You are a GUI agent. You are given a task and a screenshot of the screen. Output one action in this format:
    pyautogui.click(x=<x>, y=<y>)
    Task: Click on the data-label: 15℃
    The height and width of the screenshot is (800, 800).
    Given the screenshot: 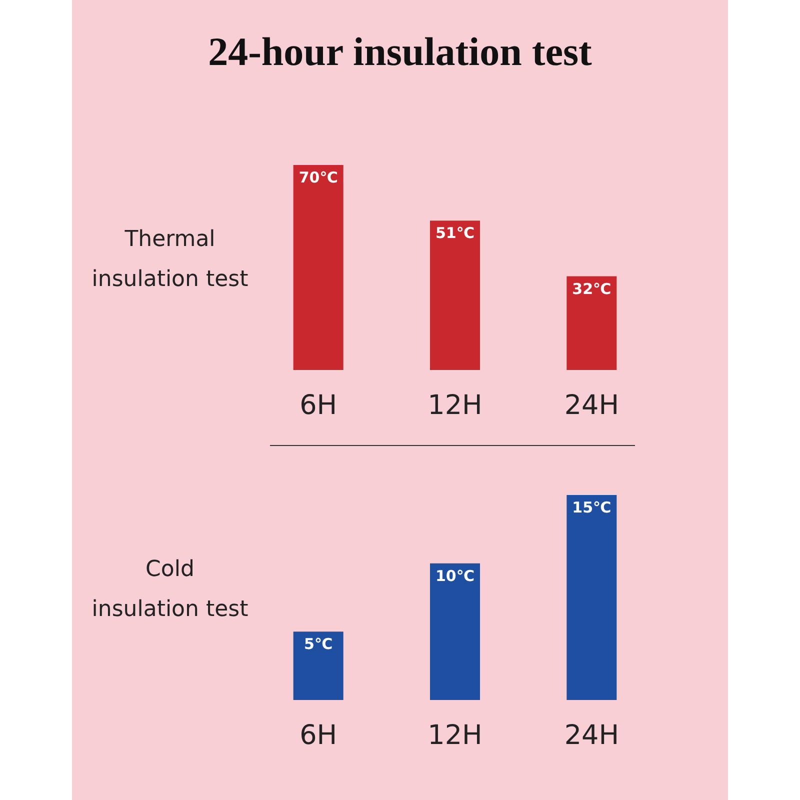 What is the action you would take?
    pyautogui.click(x=592, y=507)
    